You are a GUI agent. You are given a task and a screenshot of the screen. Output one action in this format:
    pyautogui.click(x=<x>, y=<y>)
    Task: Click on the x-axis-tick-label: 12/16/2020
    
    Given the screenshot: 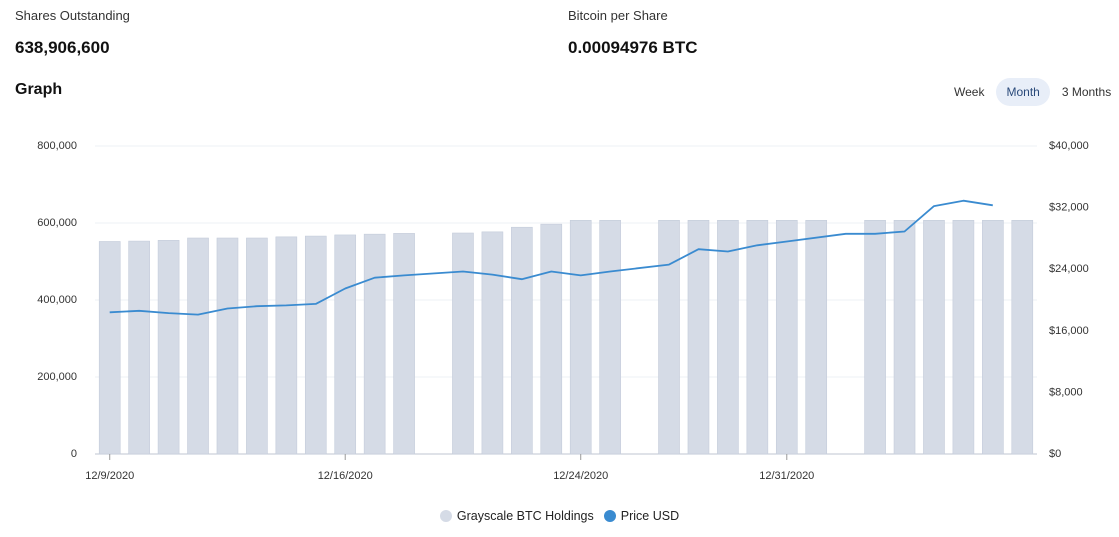 What is the action you would take?
    pyautogui.click(x=345, y=476)
    